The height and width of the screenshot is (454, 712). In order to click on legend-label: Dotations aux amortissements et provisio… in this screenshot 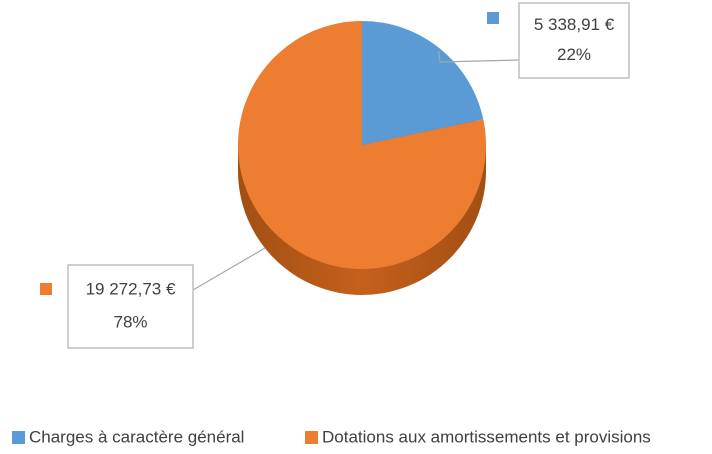, I will do `click(486, 436)`.